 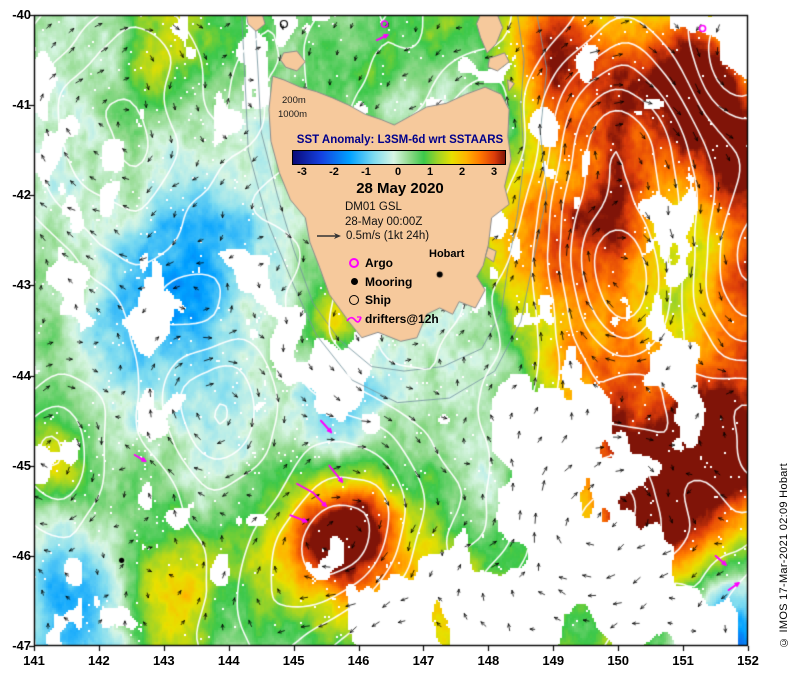 What do you see at coordinates (378, 300) in the screenshot?
I see `legend-item-label: Ship` at bounding box center [378, 300].